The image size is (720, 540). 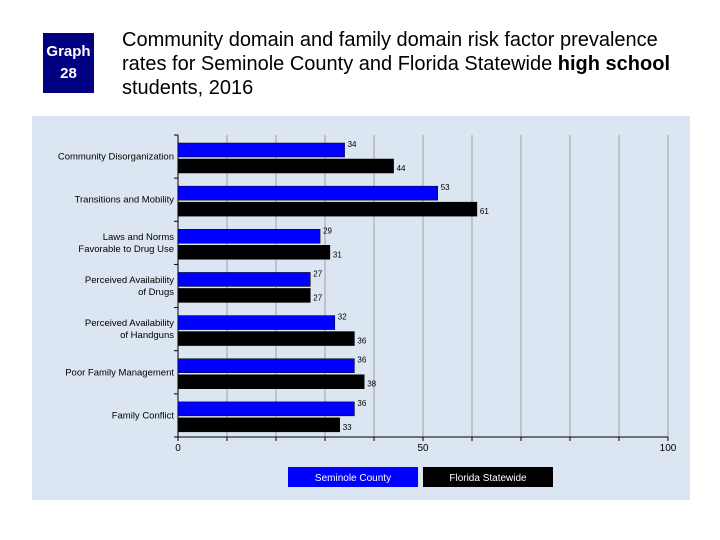 What do you see at coordinates (352, 144) in the screenshot?
I see `data-label: 34` at bounding box center [352, 144].